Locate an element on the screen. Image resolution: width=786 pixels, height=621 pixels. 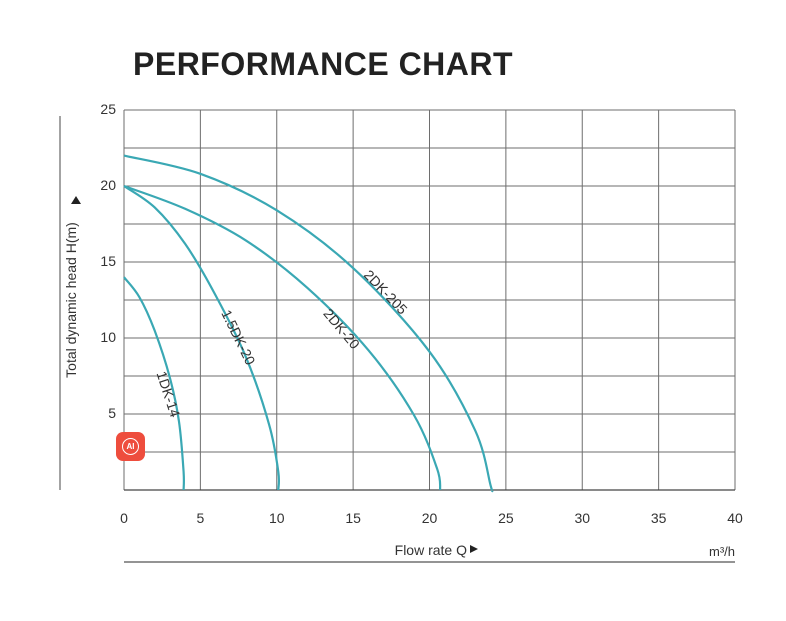
x-tick-label: 25 is located at coordinates (506, 518).